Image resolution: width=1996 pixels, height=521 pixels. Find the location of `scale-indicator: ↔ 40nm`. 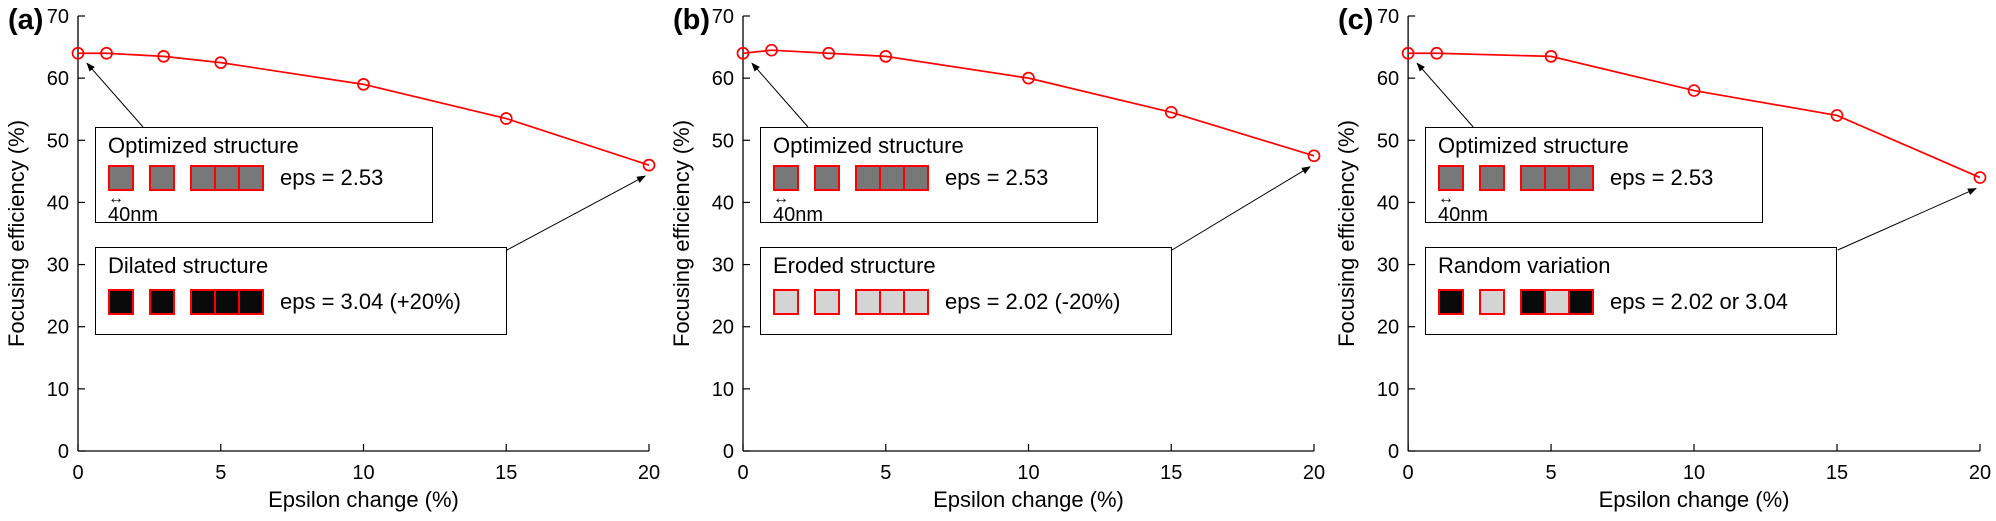

scale-indicator: ↔ 40nm is located at coordinates (1600, 208).